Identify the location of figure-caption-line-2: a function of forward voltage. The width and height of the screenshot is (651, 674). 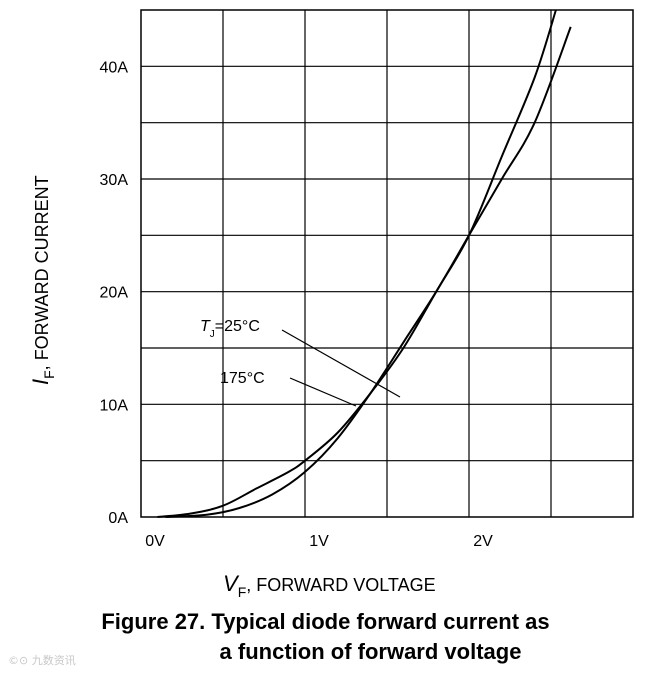
(370, 651).